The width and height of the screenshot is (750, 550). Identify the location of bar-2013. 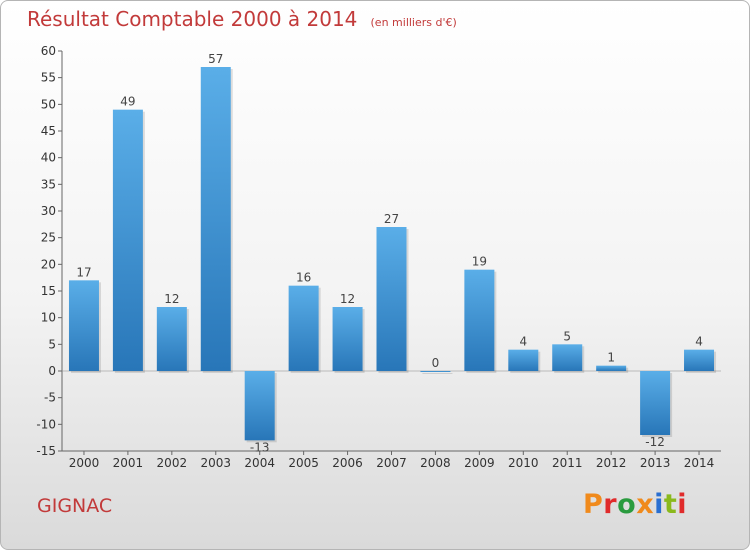
(655, 403).